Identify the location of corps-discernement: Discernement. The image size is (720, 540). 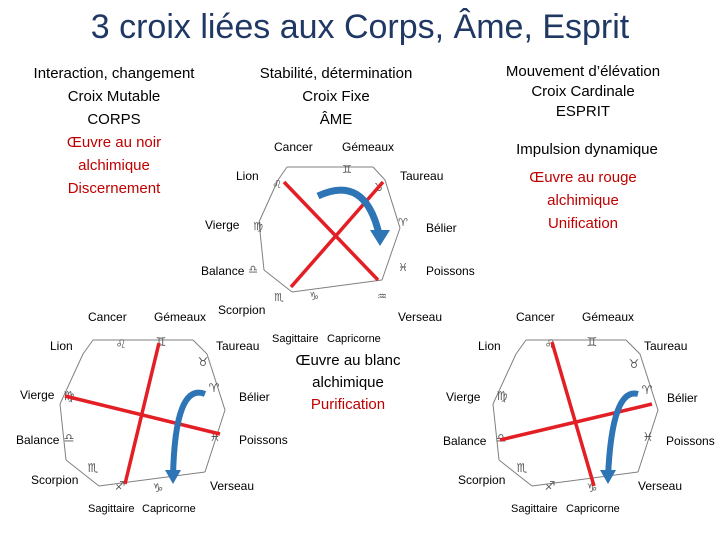
(114, 188).